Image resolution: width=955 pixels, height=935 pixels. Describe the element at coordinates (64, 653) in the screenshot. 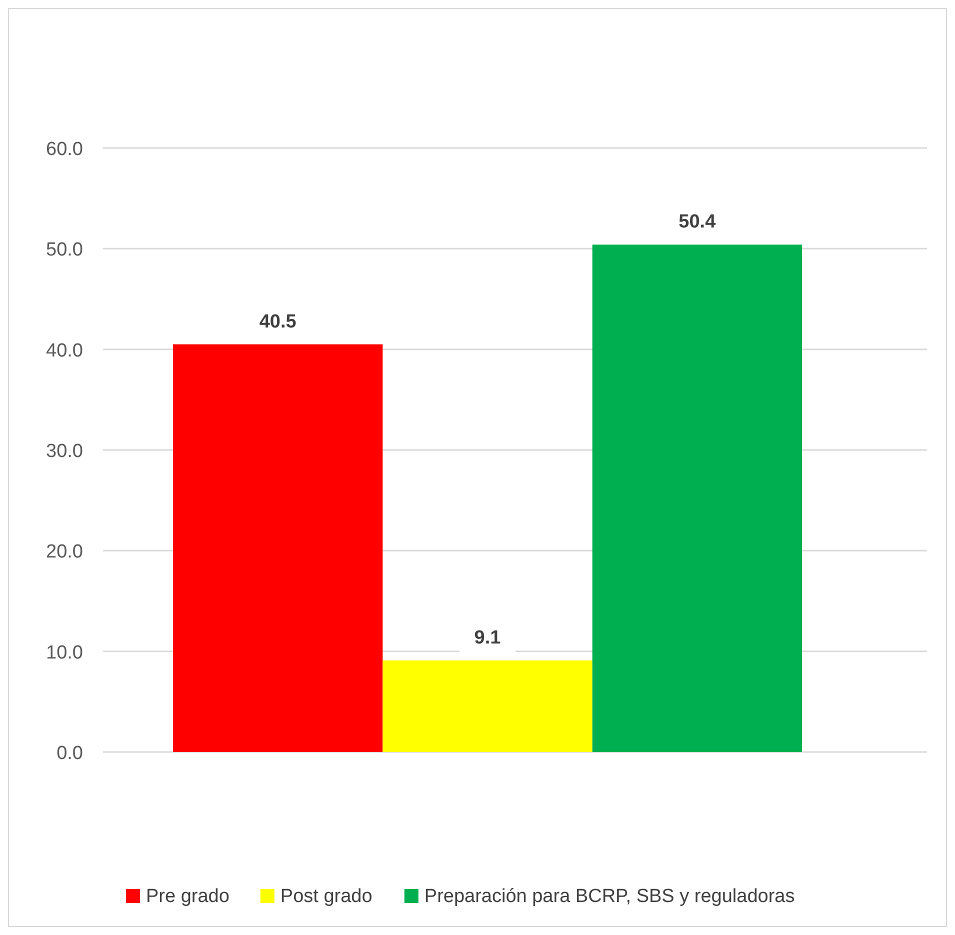

I see `y-tick-label: 10.0` at that location.